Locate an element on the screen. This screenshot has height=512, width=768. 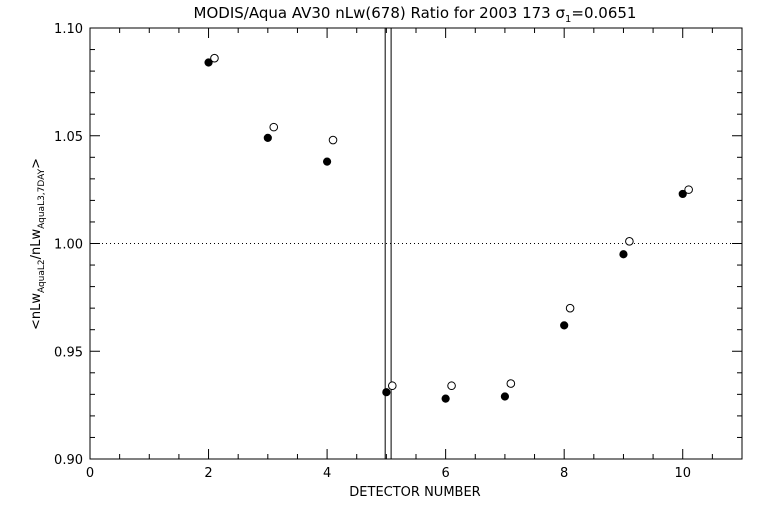
x-tick-label: 2 is located at coordinates (208, 473).